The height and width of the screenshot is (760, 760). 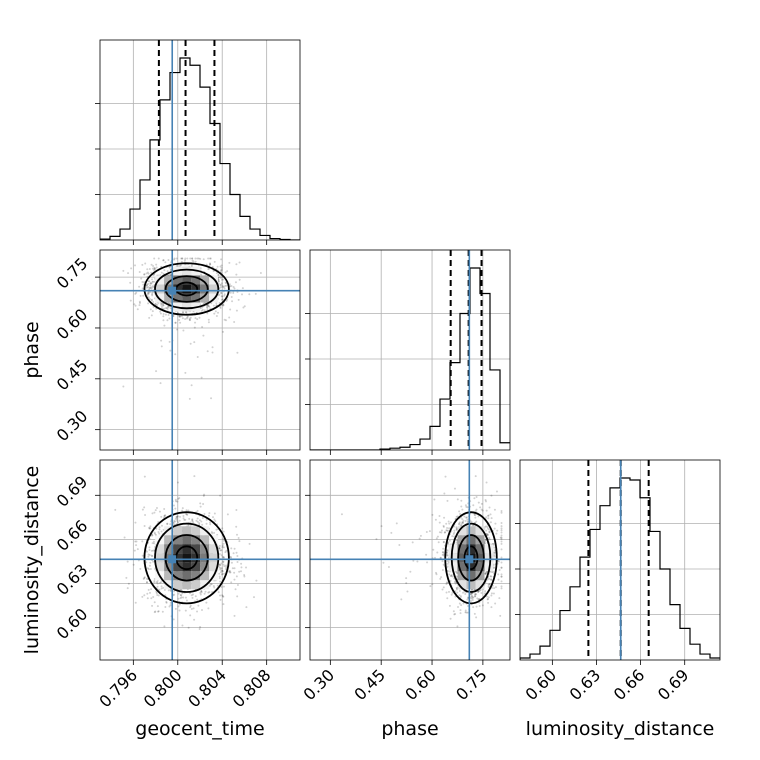 What do you see at coordinates (200, 350) in the screenshot?
I see `data-phase-vs-geocent-time` at bounding box center [200, 350].